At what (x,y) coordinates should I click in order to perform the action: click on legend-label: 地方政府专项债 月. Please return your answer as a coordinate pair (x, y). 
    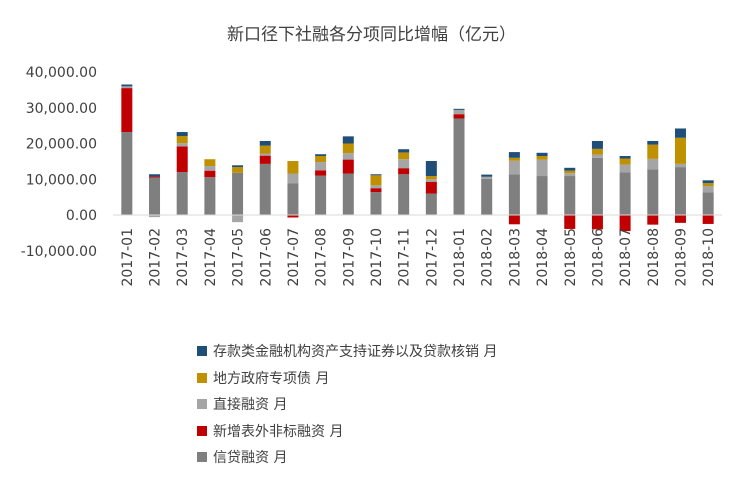
    Looking at the image, I should click on (271, 378).